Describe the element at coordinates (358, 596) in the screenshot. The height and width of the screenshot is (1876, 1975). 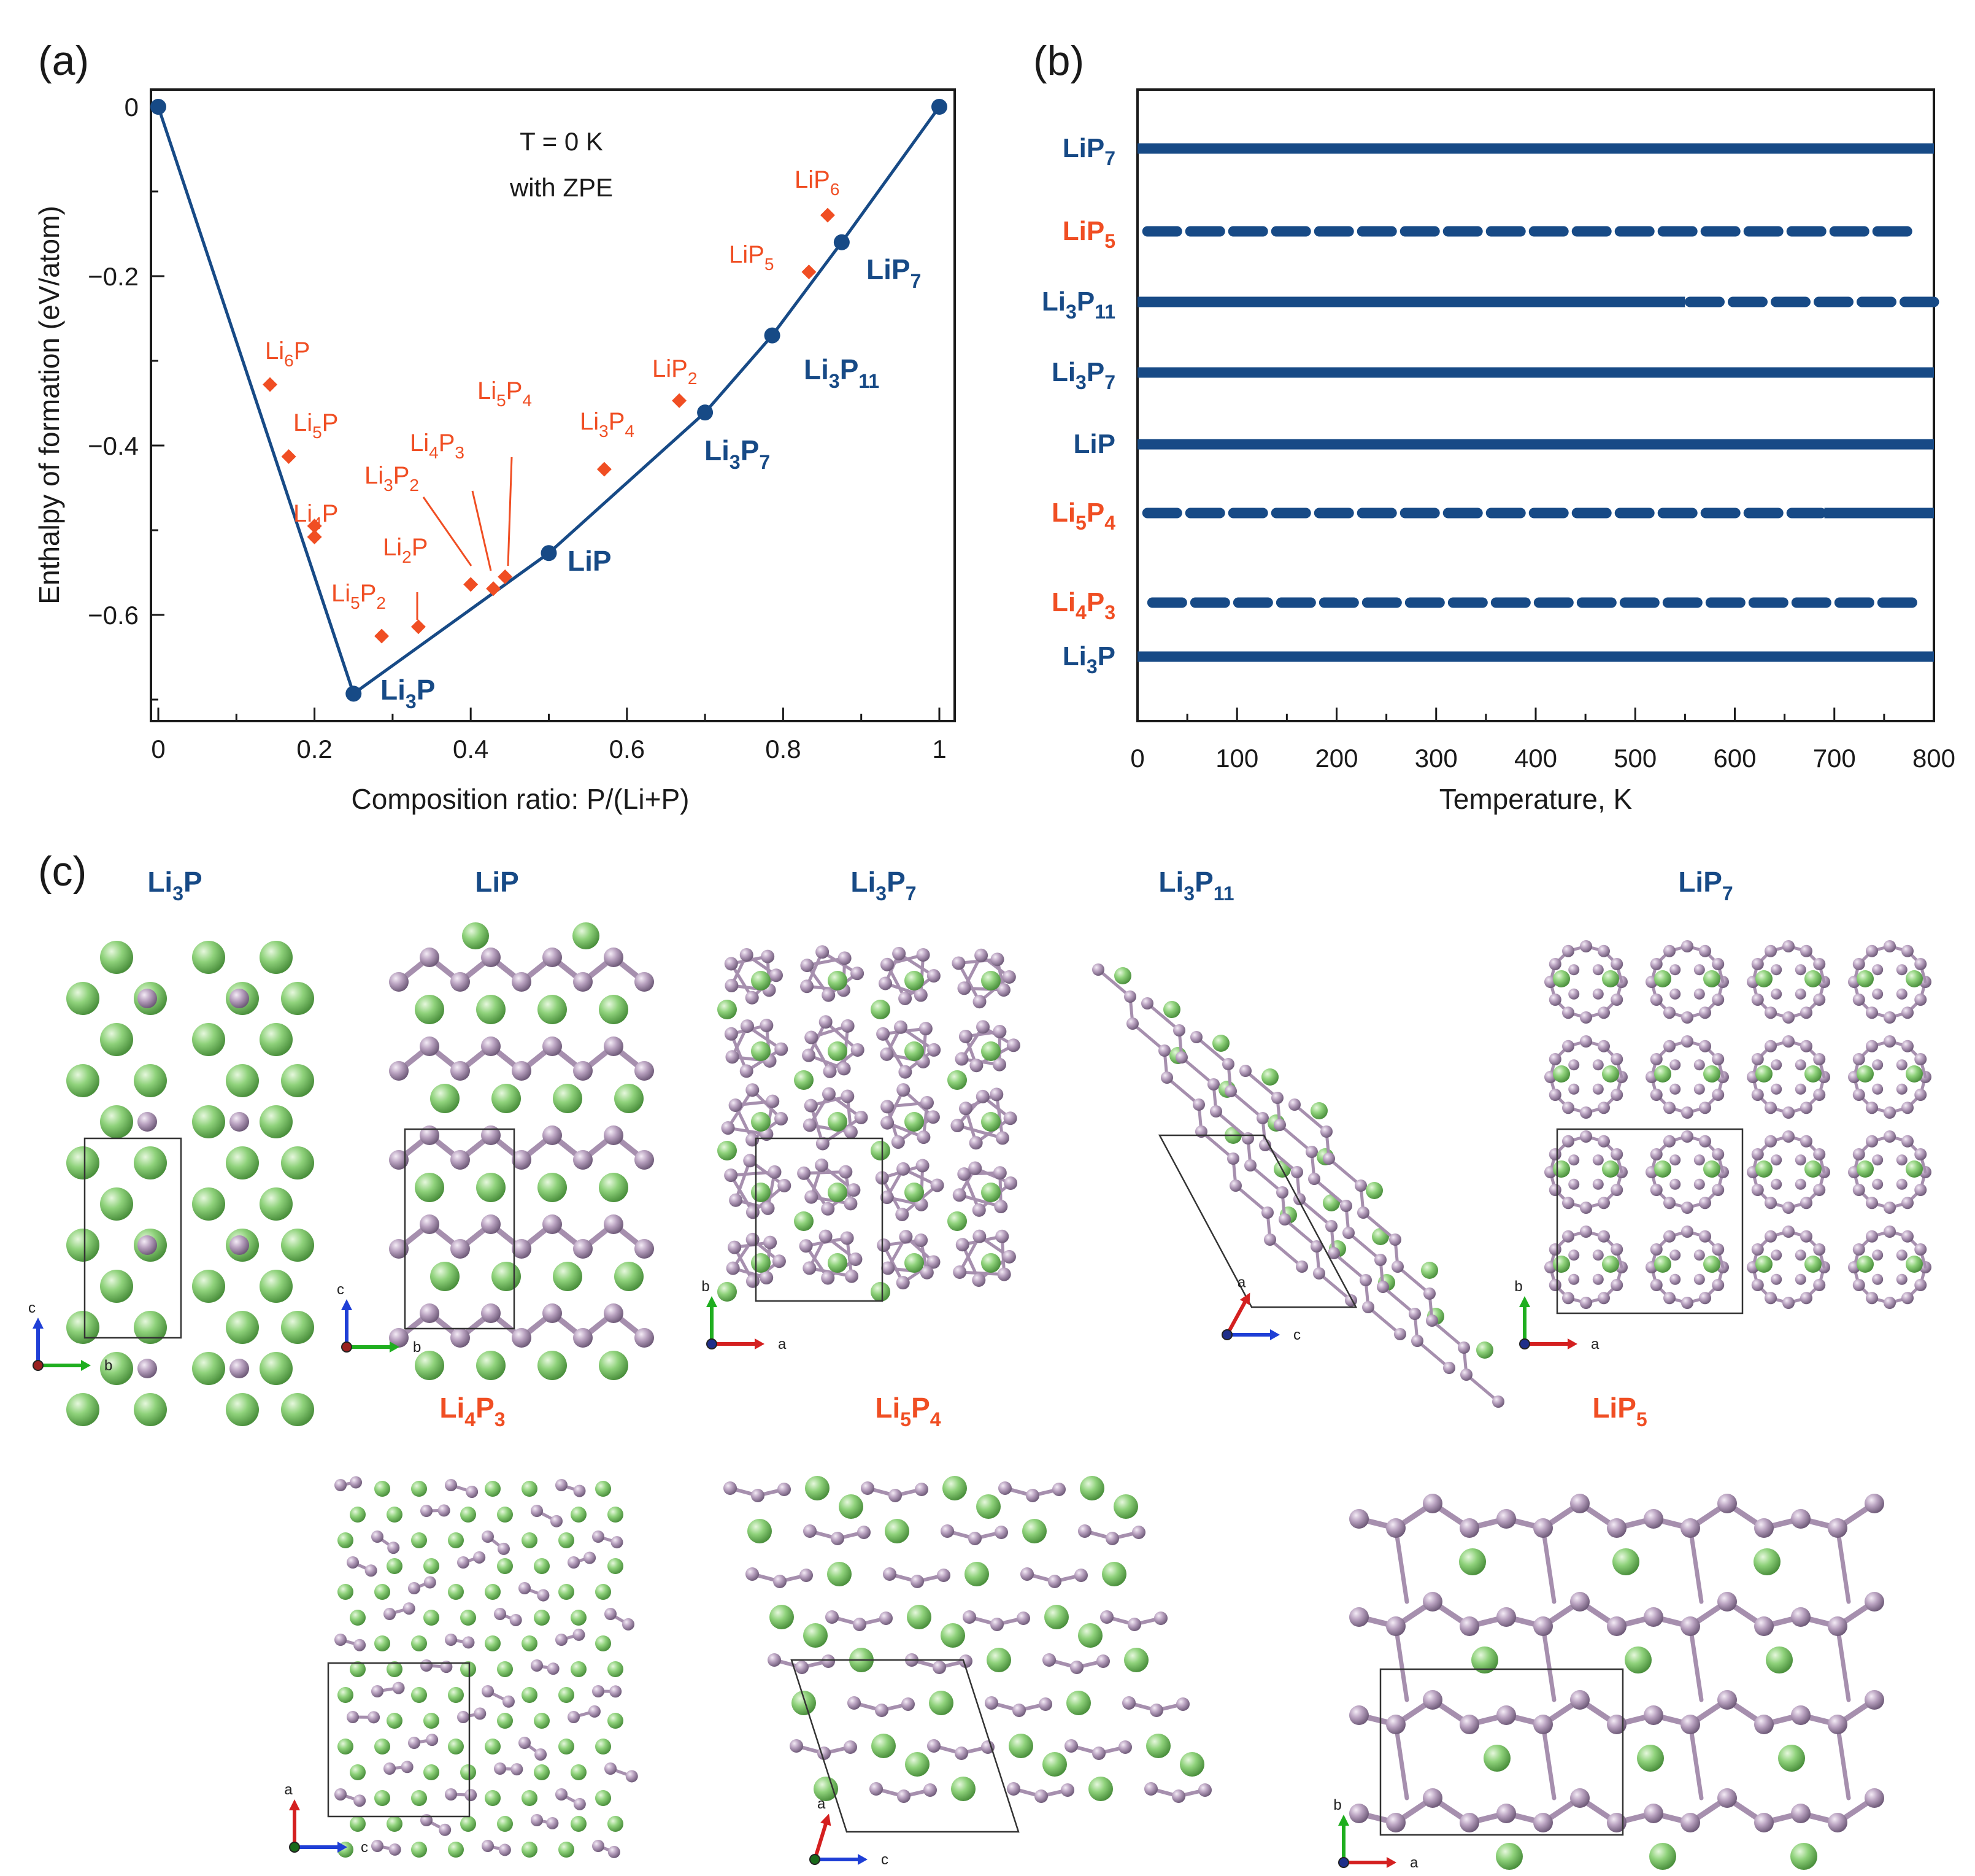
I see `metastable-label-li5p2: Li5P2` at that location.